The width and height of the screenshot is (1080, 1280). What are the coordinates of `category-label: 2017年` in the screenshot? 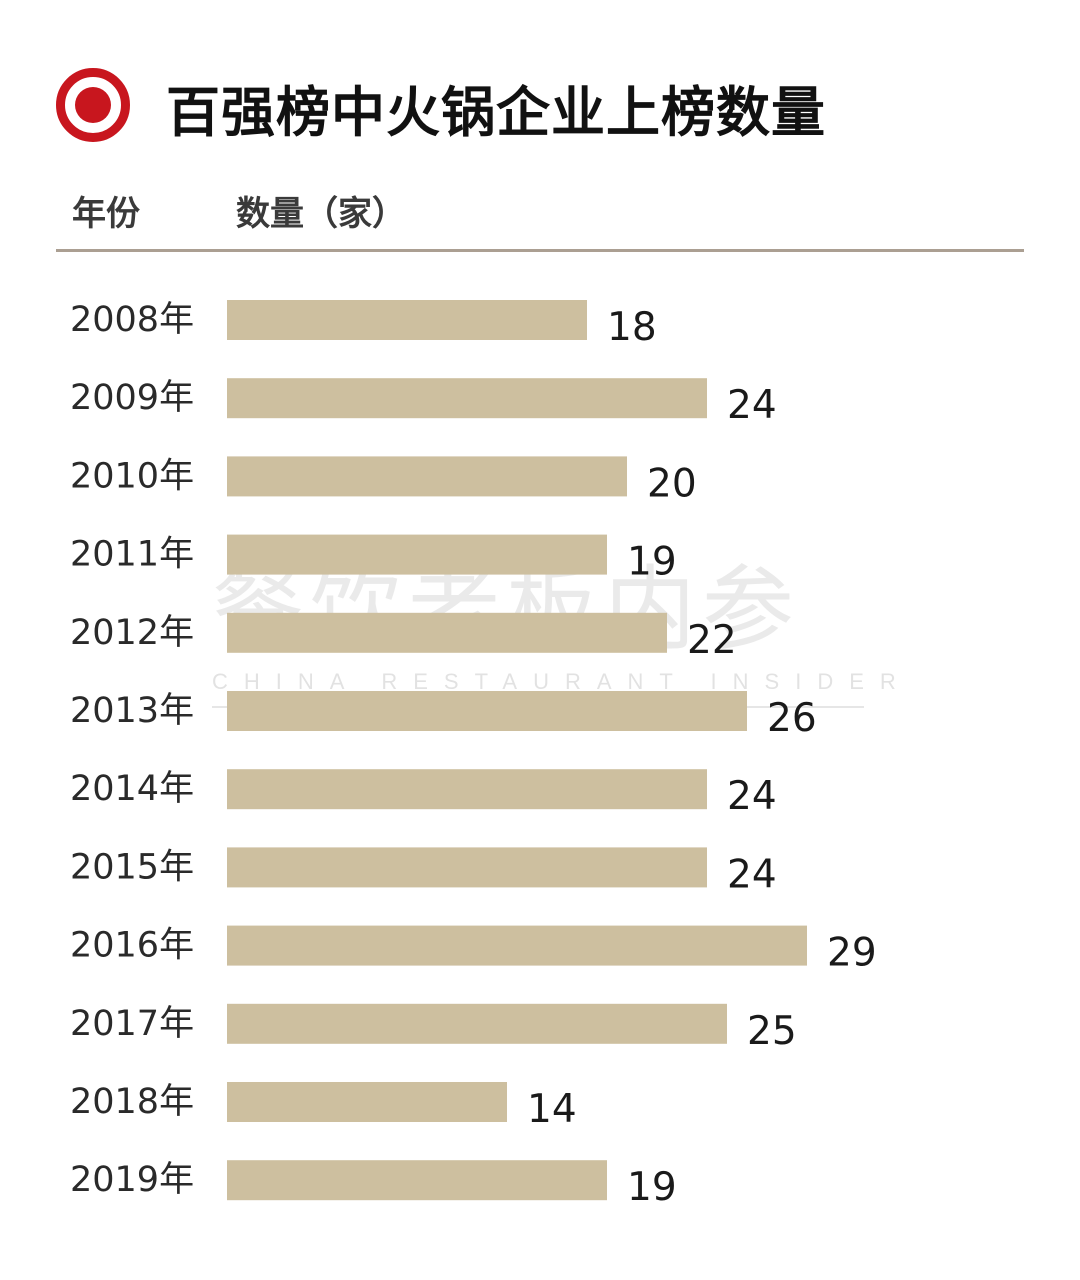 It's located at (132, 1024).